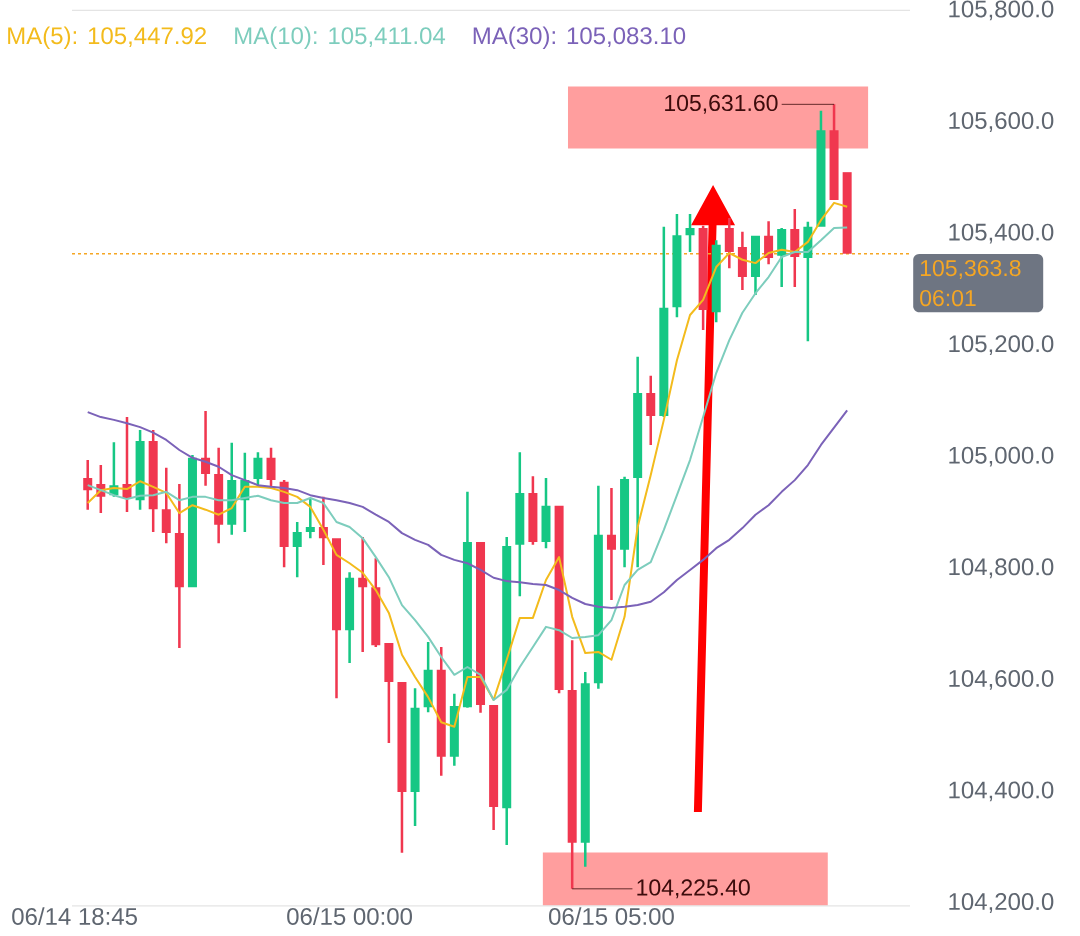 This screenshot has height=936, width=1080. Describe the element at coordinates (721, 104) in the screenshot. I see `annotation: 105,631.60` at that location.